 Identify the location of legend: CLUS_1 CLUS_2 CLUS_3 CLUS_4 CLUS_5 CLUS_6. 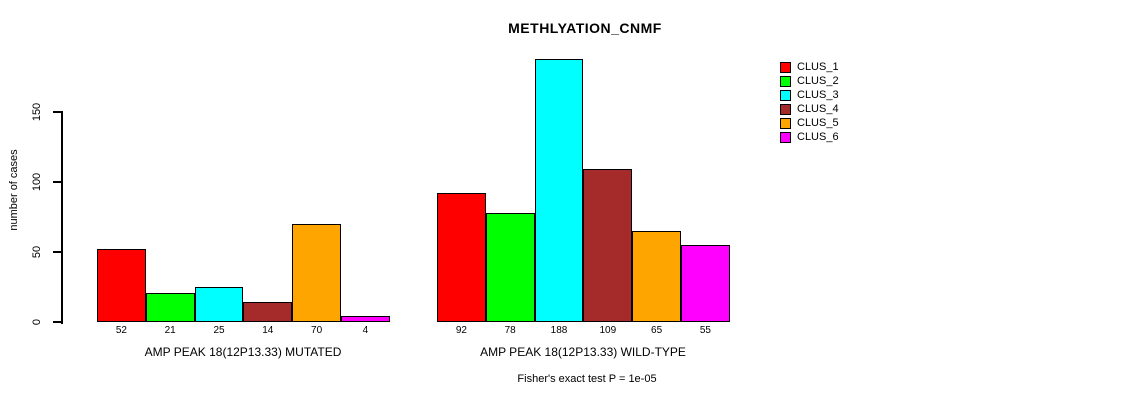
(809, 104).